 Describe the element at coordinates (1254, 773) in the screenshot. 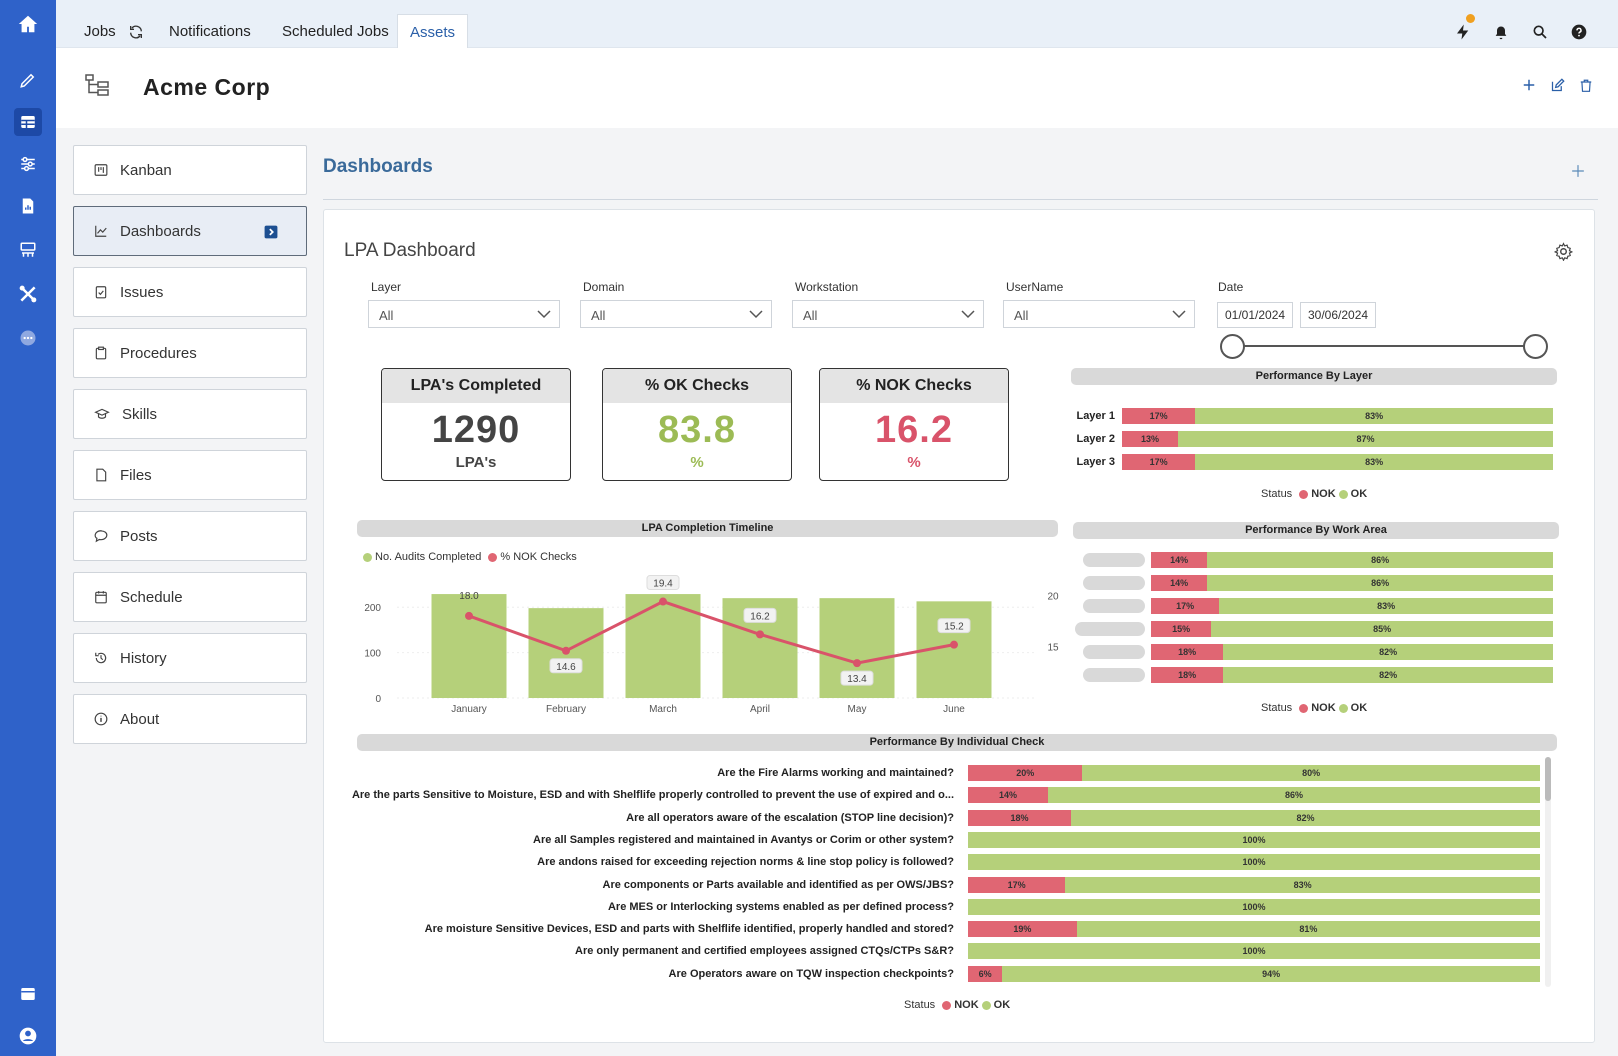

I see `check-bar-row: 20% 80%` at that location.